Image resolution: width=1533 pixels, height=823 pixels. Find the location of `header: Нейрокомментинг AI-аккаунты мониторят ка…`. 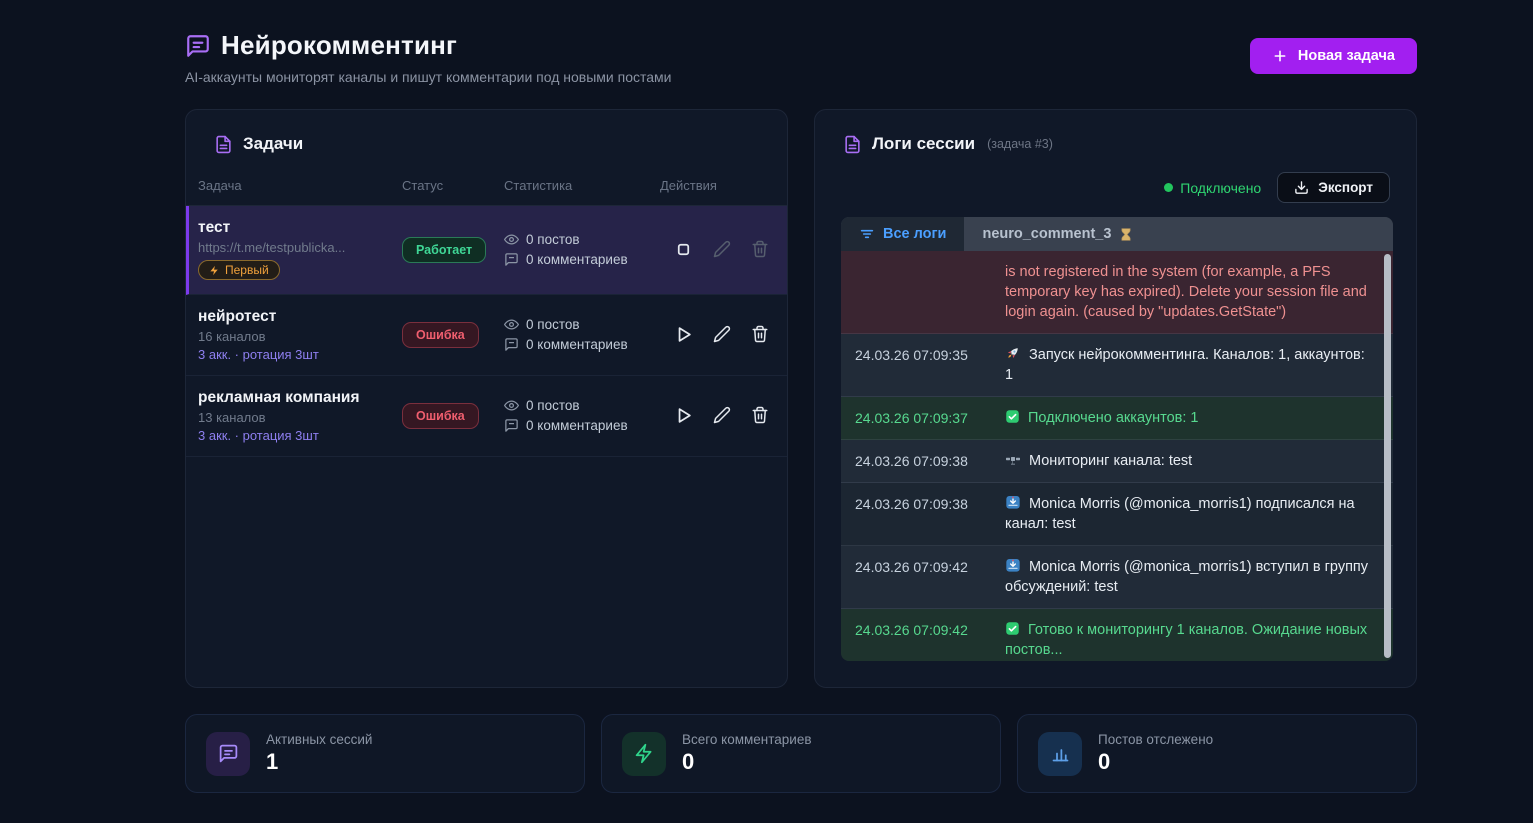

header: Нейрокомментинг AI-аккаунты мониторят ка… is located at coordinates (428, 57).